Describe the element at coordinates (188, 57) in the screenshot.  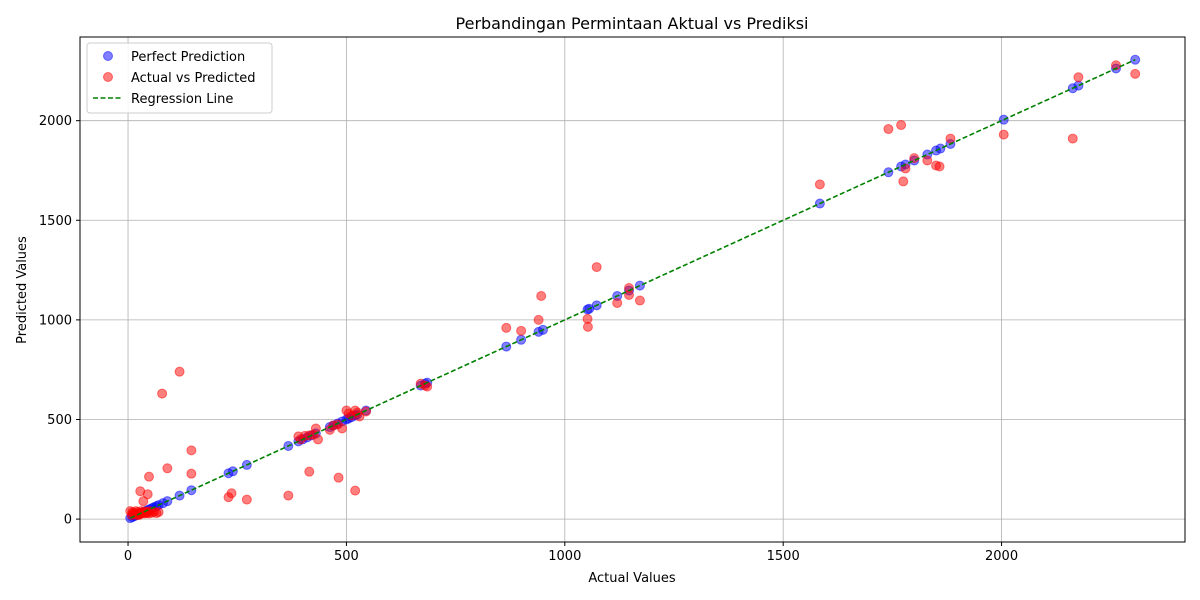
I see `legend-label-perfect: Perfect Prediction` at that location.